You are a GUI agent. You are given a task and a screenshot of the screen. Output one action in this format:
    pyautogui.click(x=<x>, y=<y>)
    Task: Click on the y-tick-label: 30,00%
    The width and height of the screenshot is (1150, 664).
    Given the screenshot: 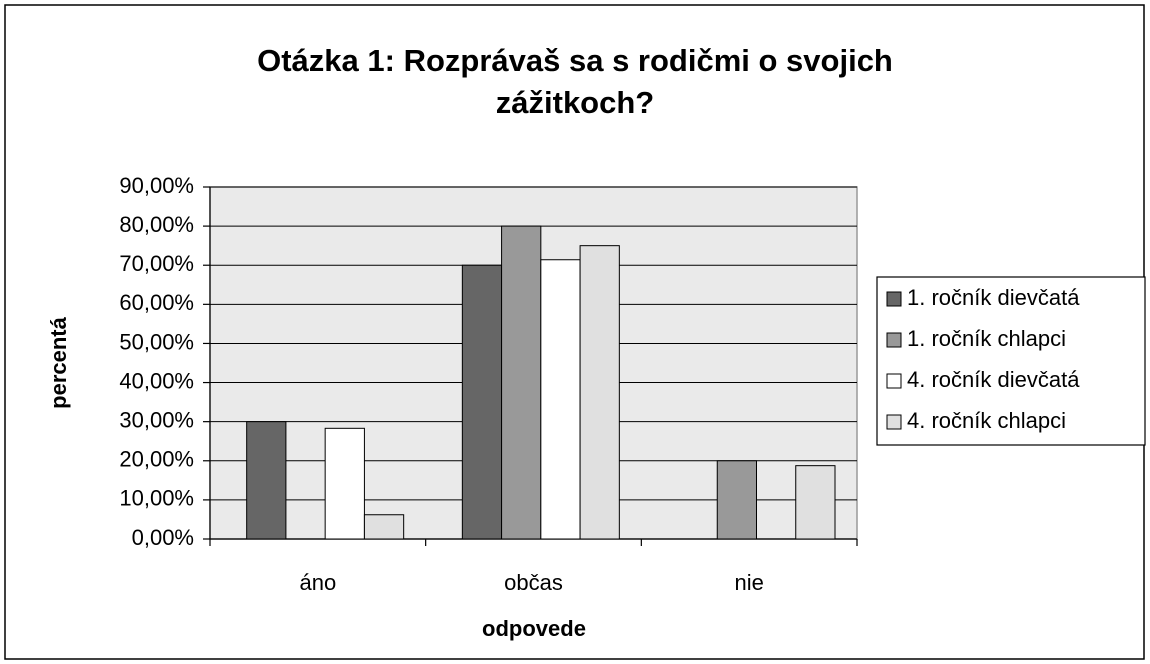 What is the action you would take?
    pyautogui.click(x=156, y=419)
    